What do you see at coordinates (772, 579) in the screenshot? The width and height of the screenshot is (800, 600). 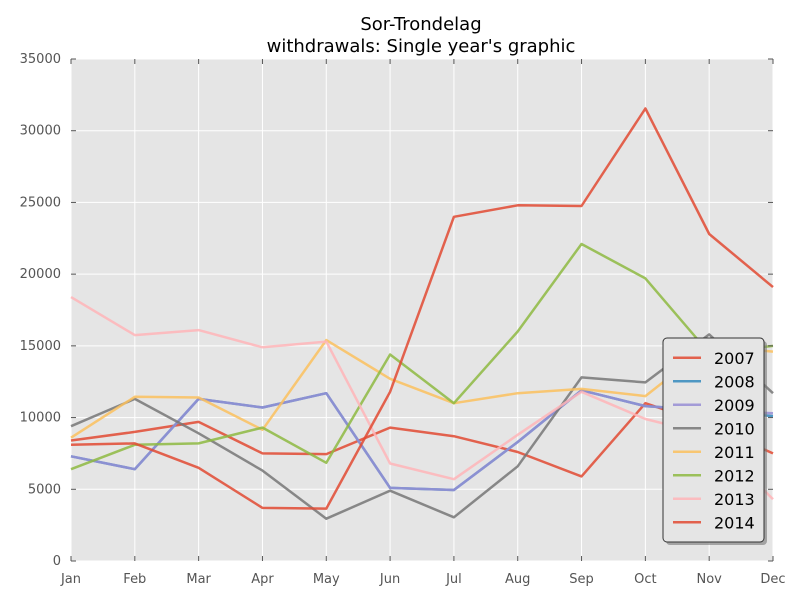 I see `x-tick-label: Dec` at bounding box center [772, 579].